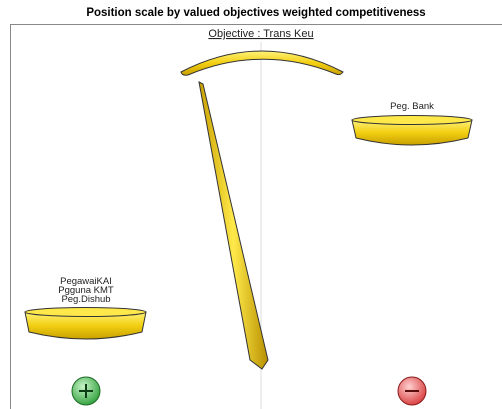 This screenshot has height=409, width=502. Describe the element at coordinates (412, 106) in the screenshot. I see `right-pan-label: Peg. Bank` at that location.